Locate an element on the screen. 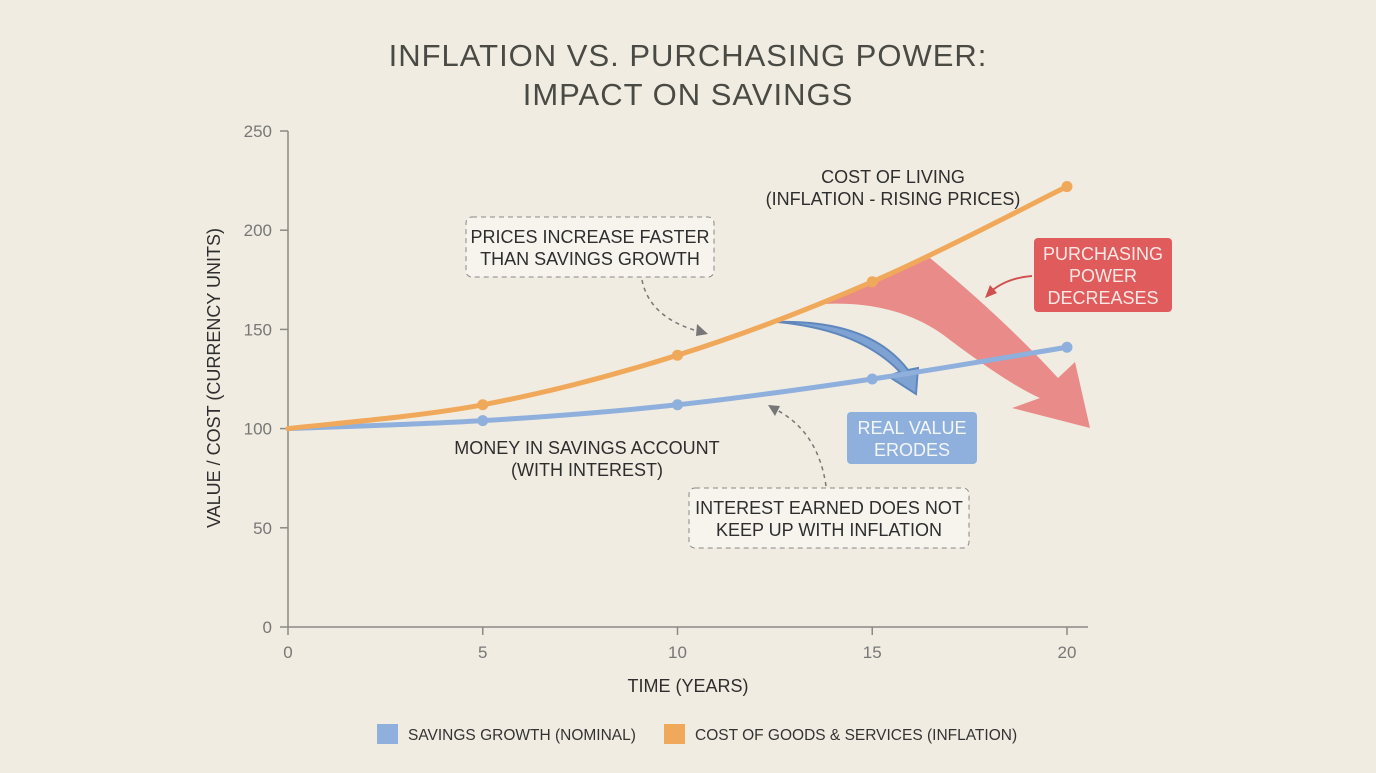 The height and width of the screenshot is (773, 1376). real-value-arrow is located at coordinates (848, 358).